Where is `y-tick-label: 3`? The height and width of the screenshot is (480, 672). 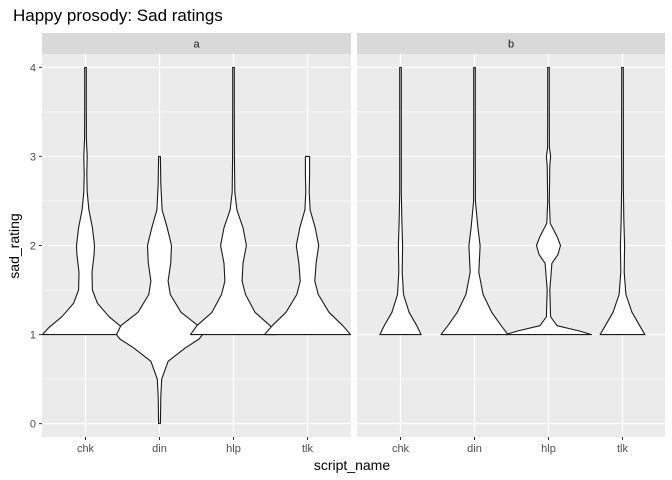 y-tick-label: 3 is located at coordinates (33, 157).